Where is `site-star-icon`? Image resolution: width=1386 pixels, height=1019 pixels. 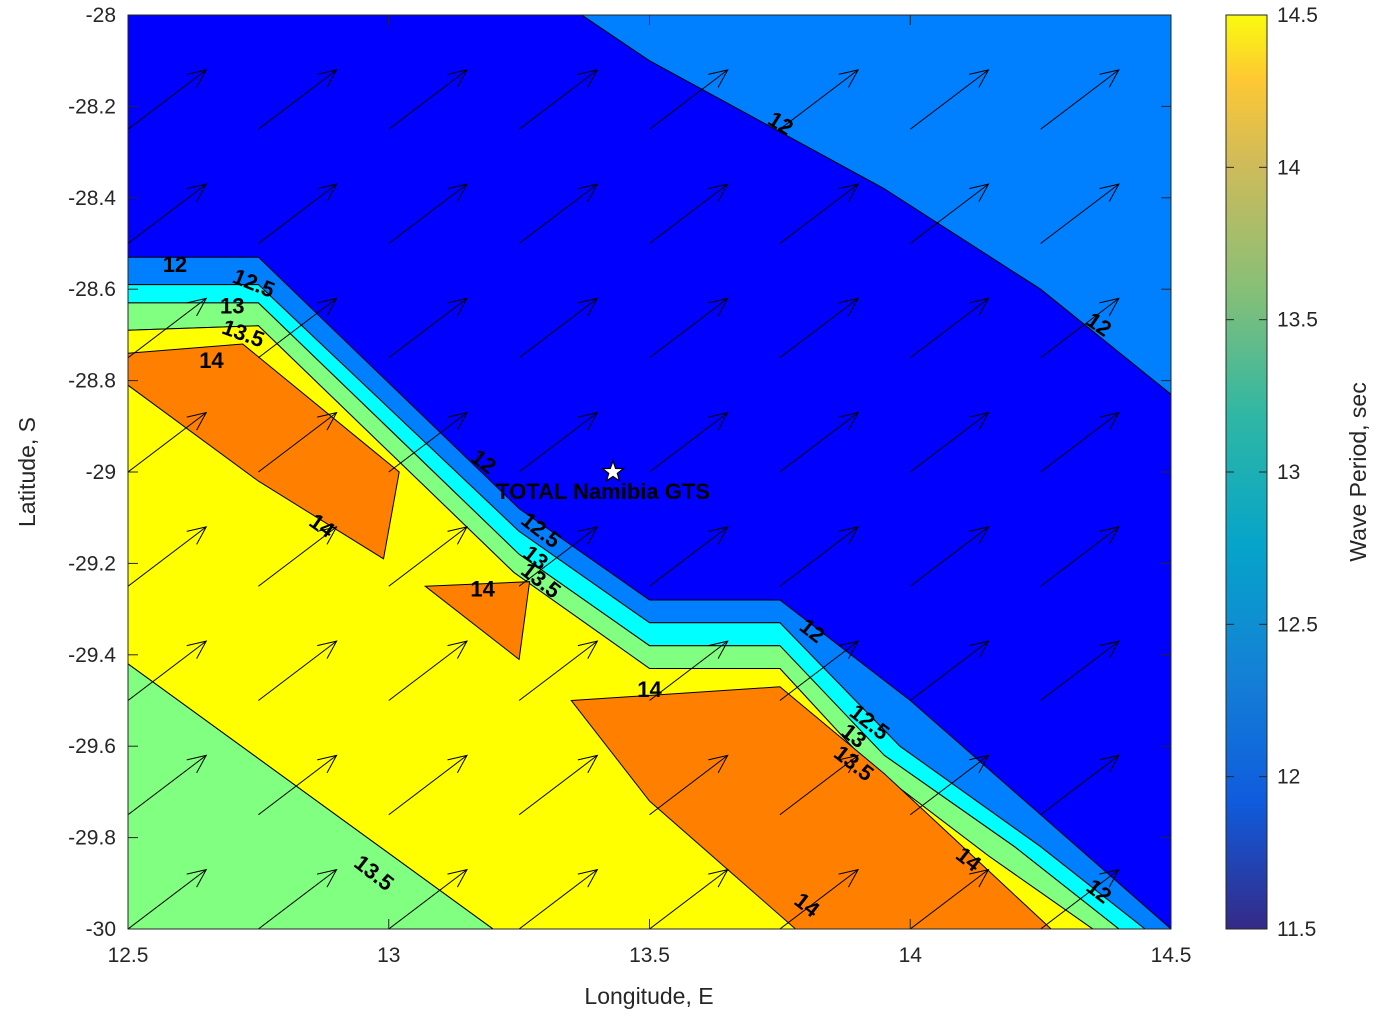 site-star-icon is located at coordinates (613, 471).